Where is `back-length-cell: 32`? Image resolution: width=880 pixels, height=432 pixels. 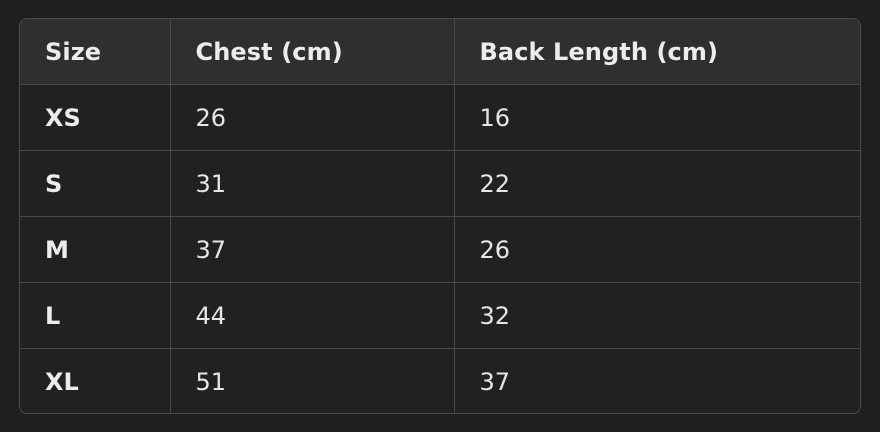
back-length-cell: 32 is located at coordinates (657, 315).